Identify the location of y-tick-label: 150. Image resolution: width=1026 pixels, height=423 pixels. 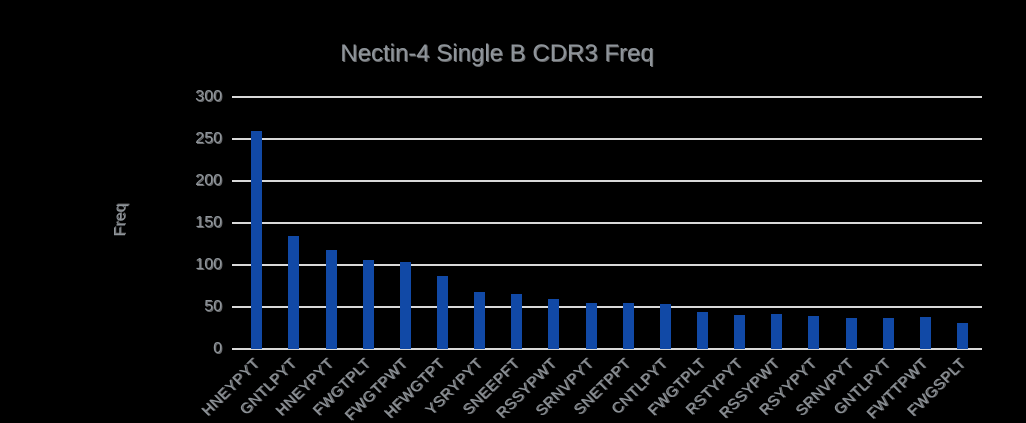
(208, 222).